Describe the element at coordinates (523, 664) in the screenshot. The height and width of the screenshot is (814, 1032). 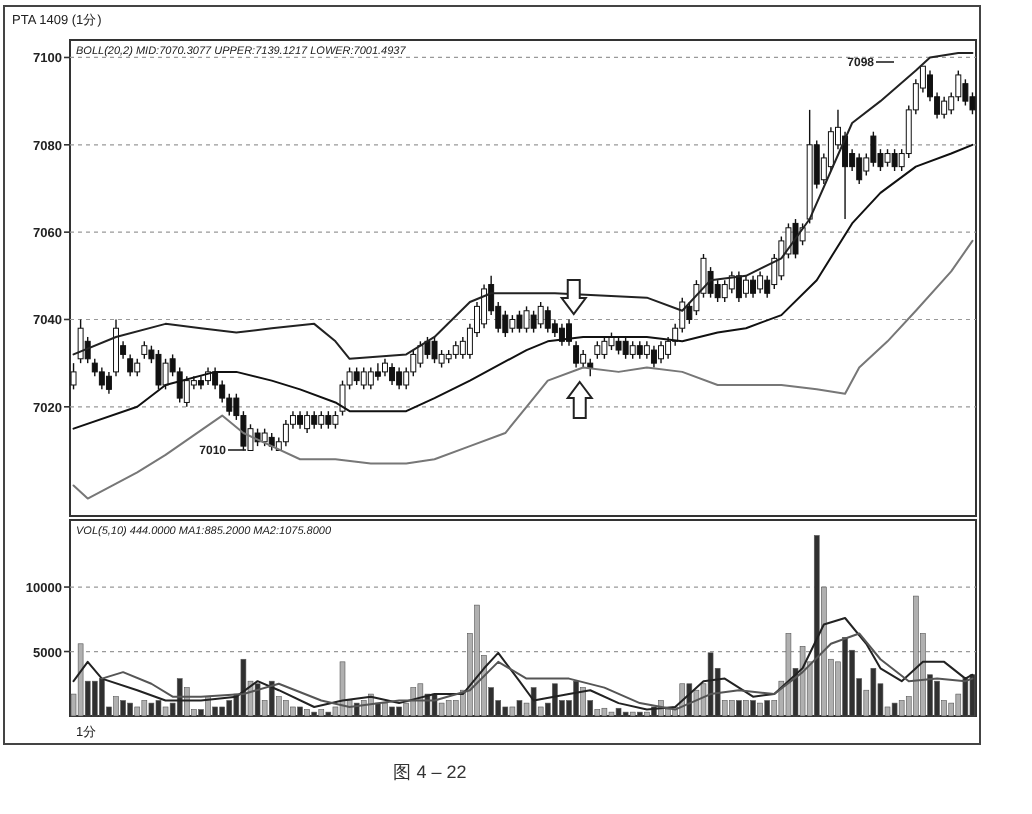
I see `line-series` at that location.